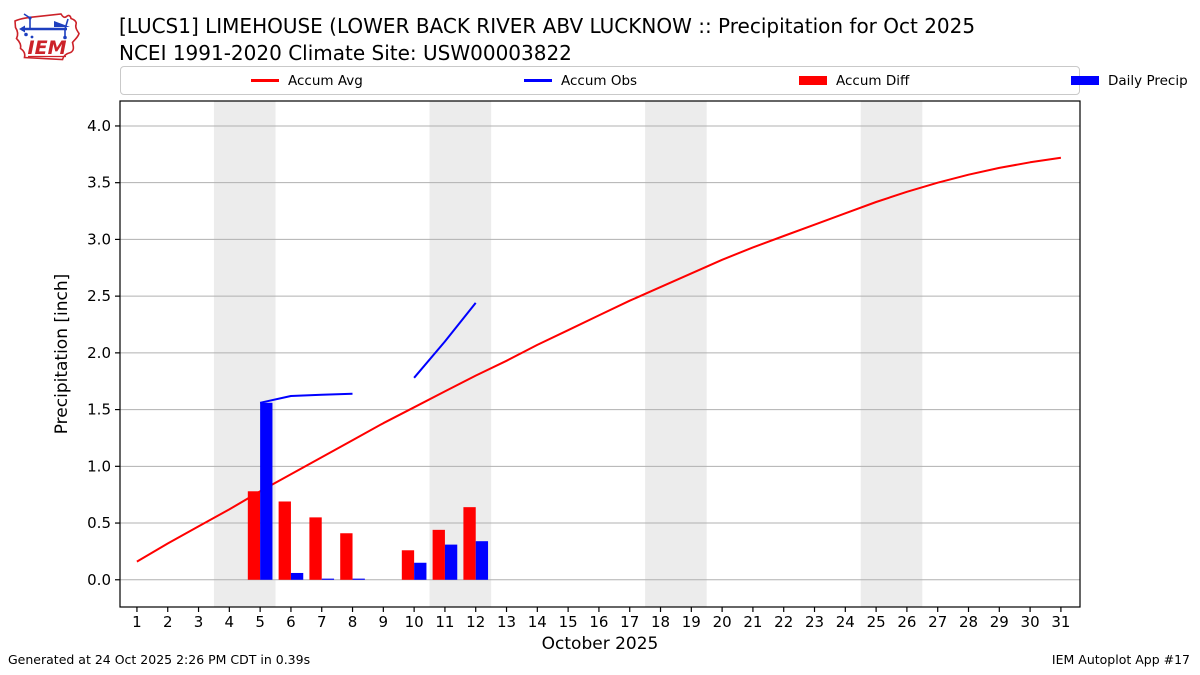 This screenshot has width=1200, height=675. Describe the element at coordinates (1060, 622) in the screenshot. I see `x-tick-label: 31` at that location.